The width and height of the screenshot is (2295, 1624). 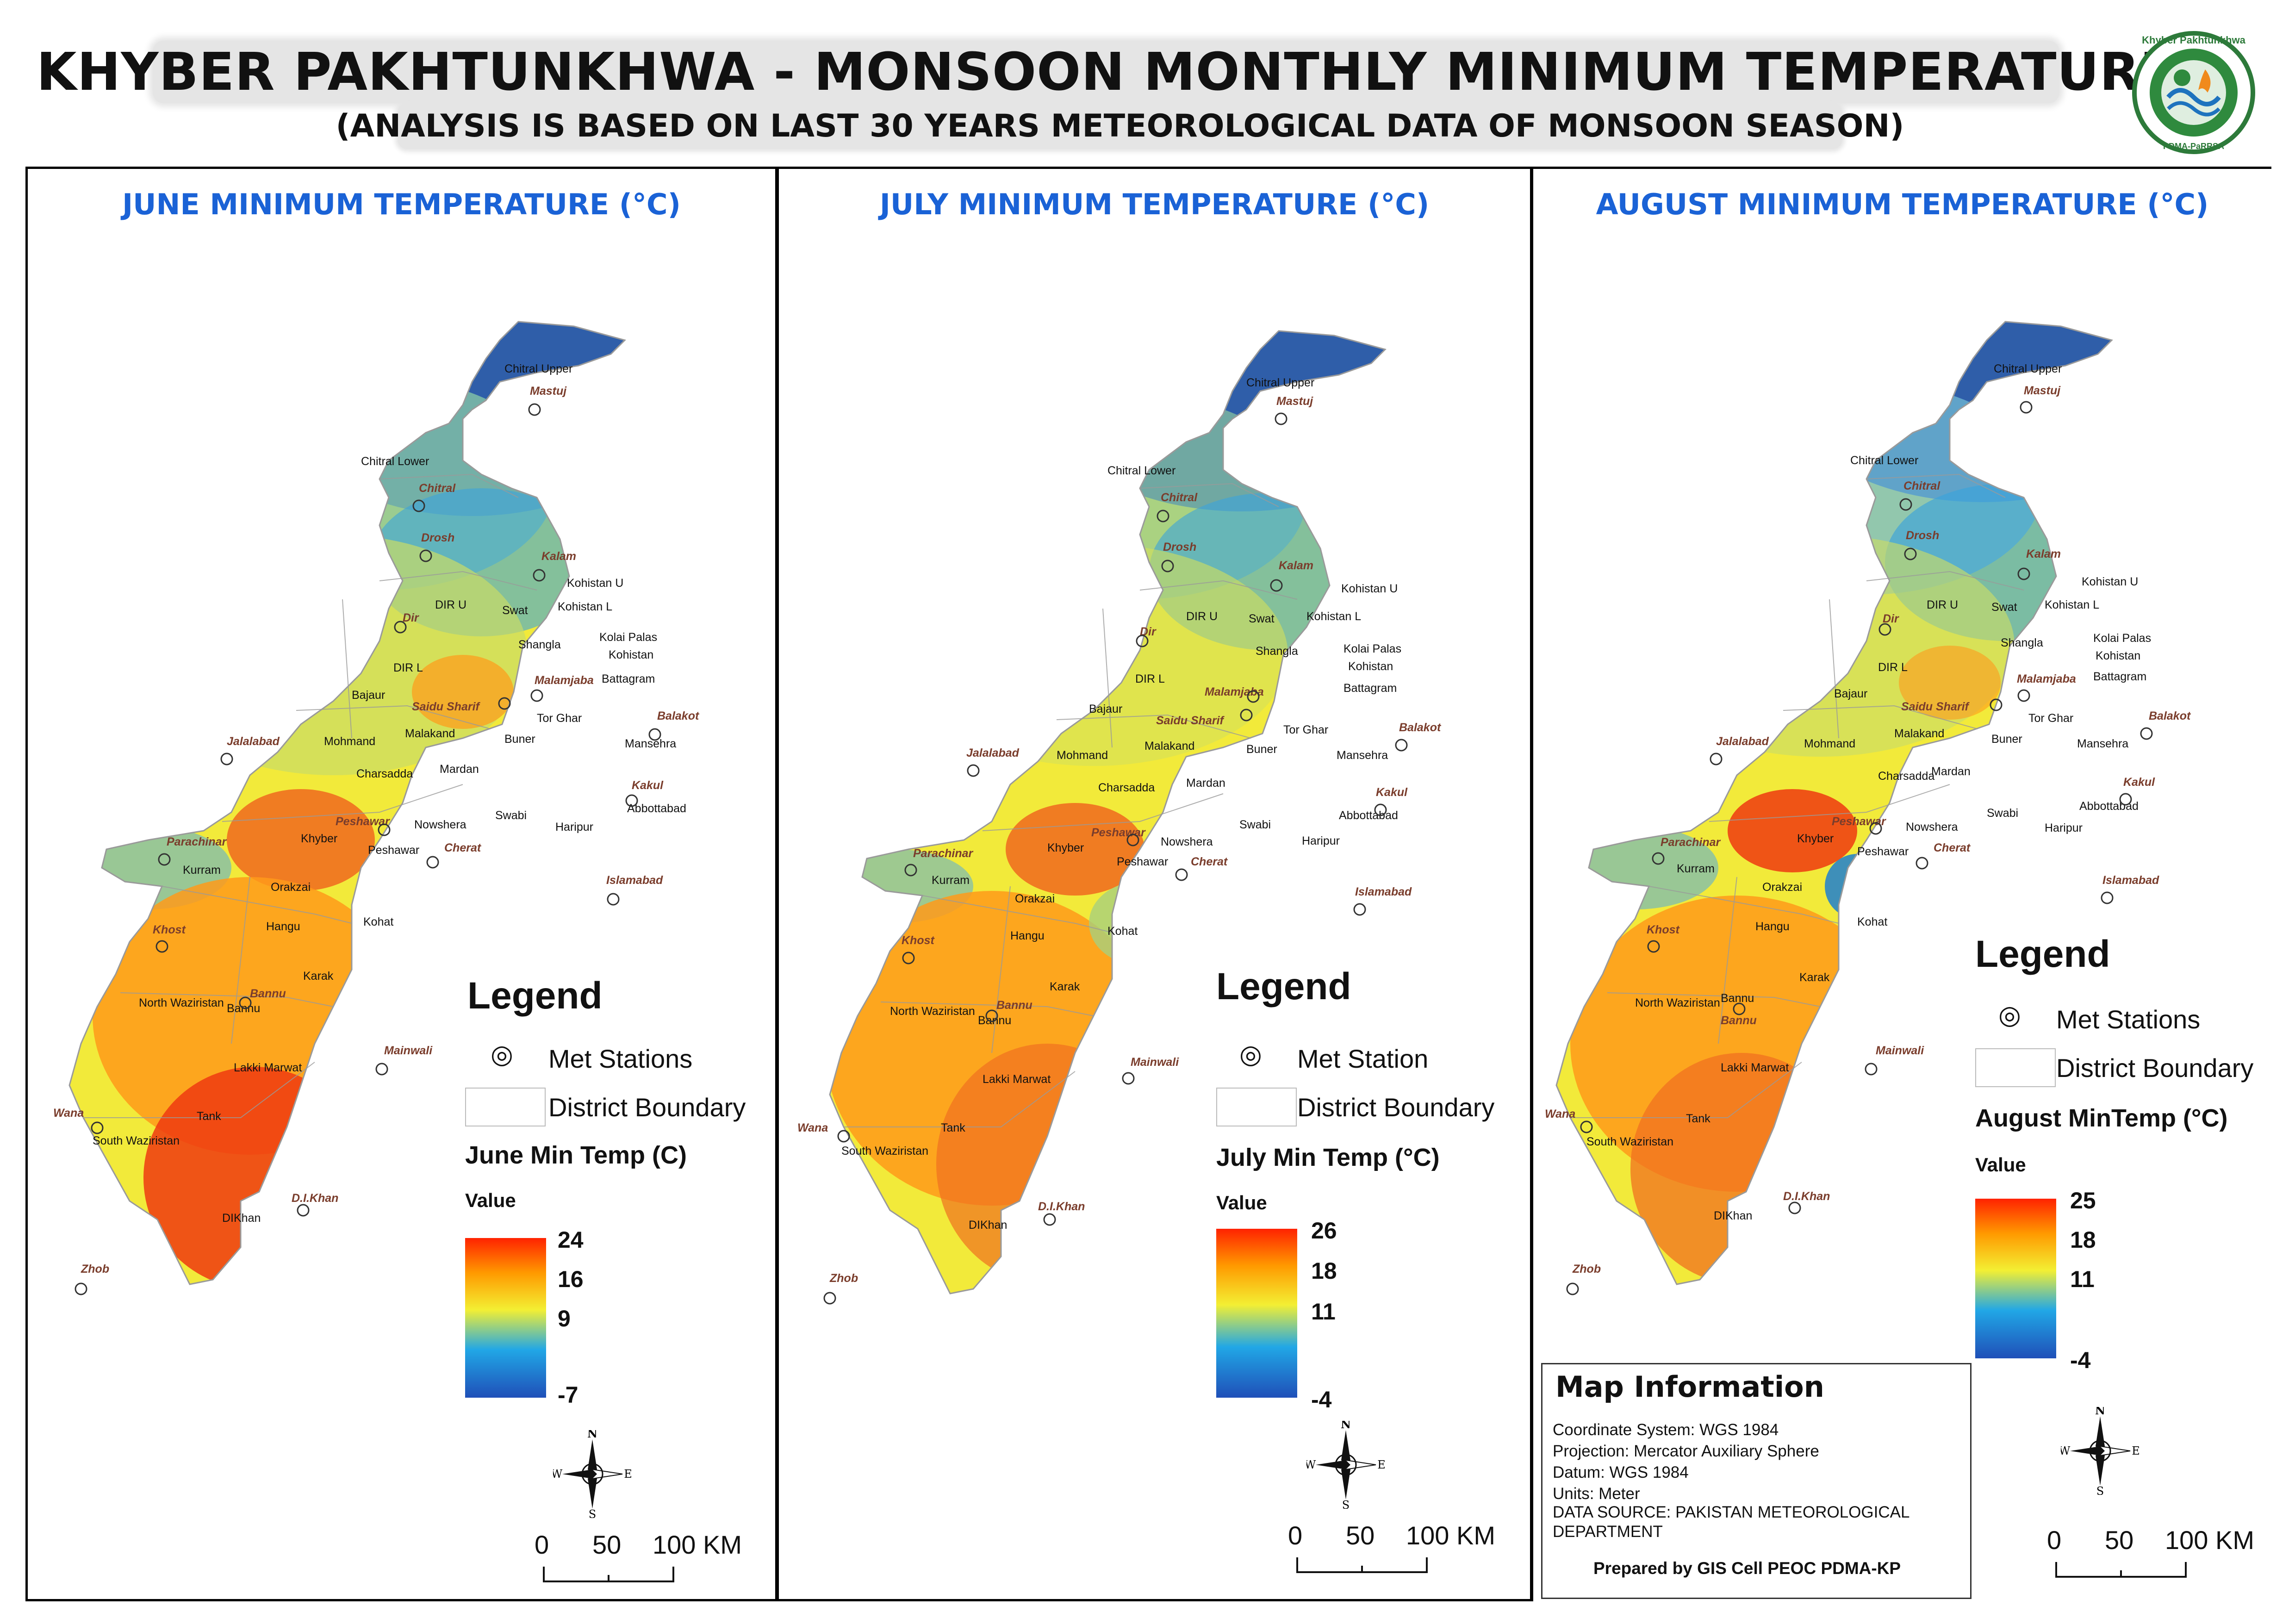 What do you see at coordinates (1241, 1202) in the screenshot?
I see `july-legend-value-label: Value` at bounding box center [1241, 1202].